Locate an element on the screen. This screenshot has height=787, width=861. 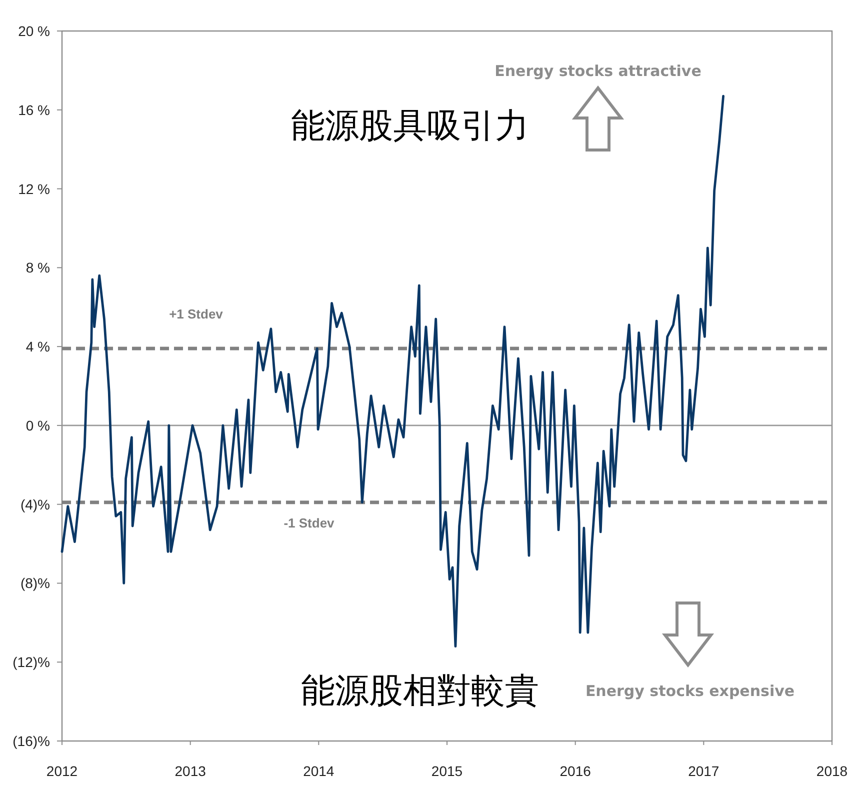
annotation: Energy stocks attractive is located at coordinates (598, 71).